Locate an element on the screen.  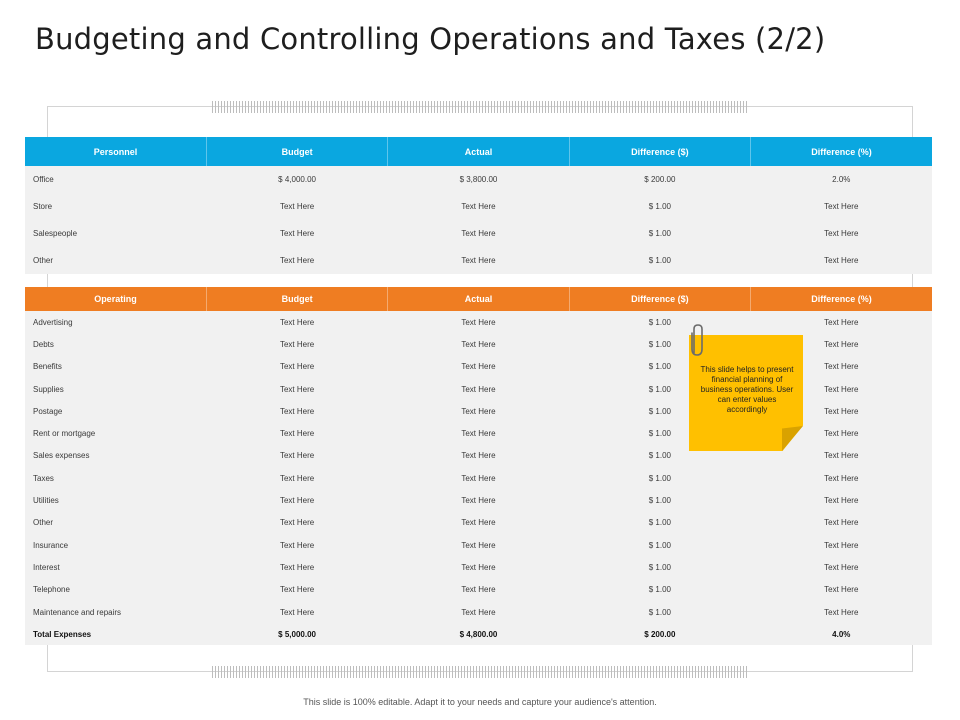
operating-header-cell: Actual is located at coordinates (478, 299).